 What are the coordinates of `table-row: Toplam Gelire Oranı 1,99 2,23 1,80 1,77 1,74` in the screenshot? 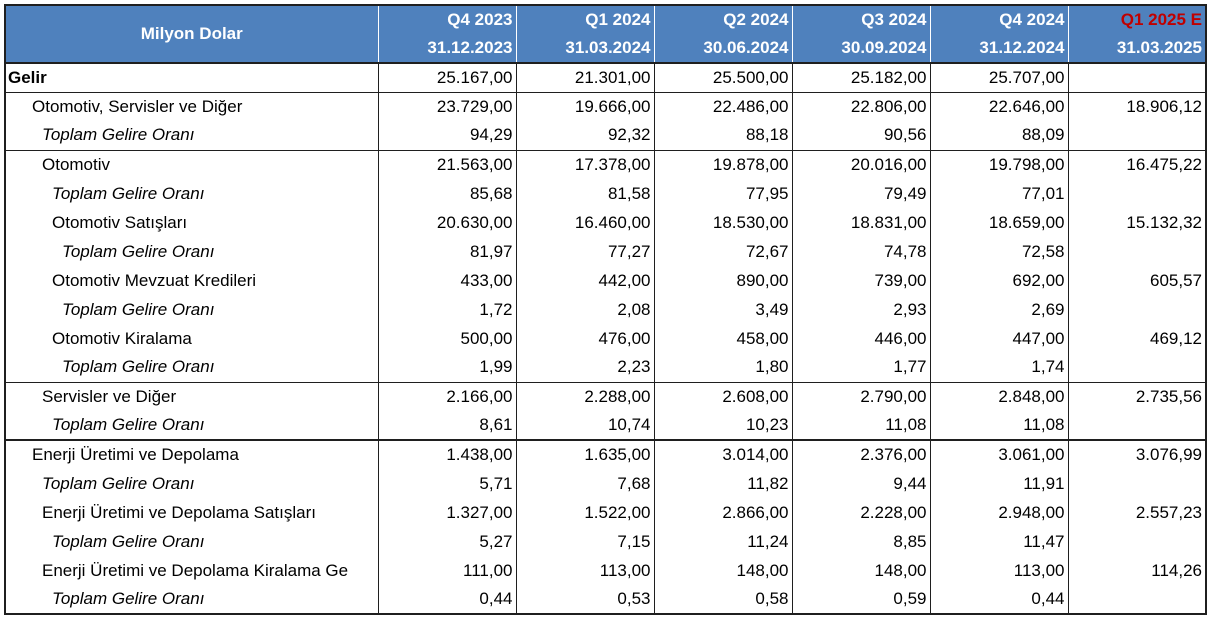 It's located at (605, 367).